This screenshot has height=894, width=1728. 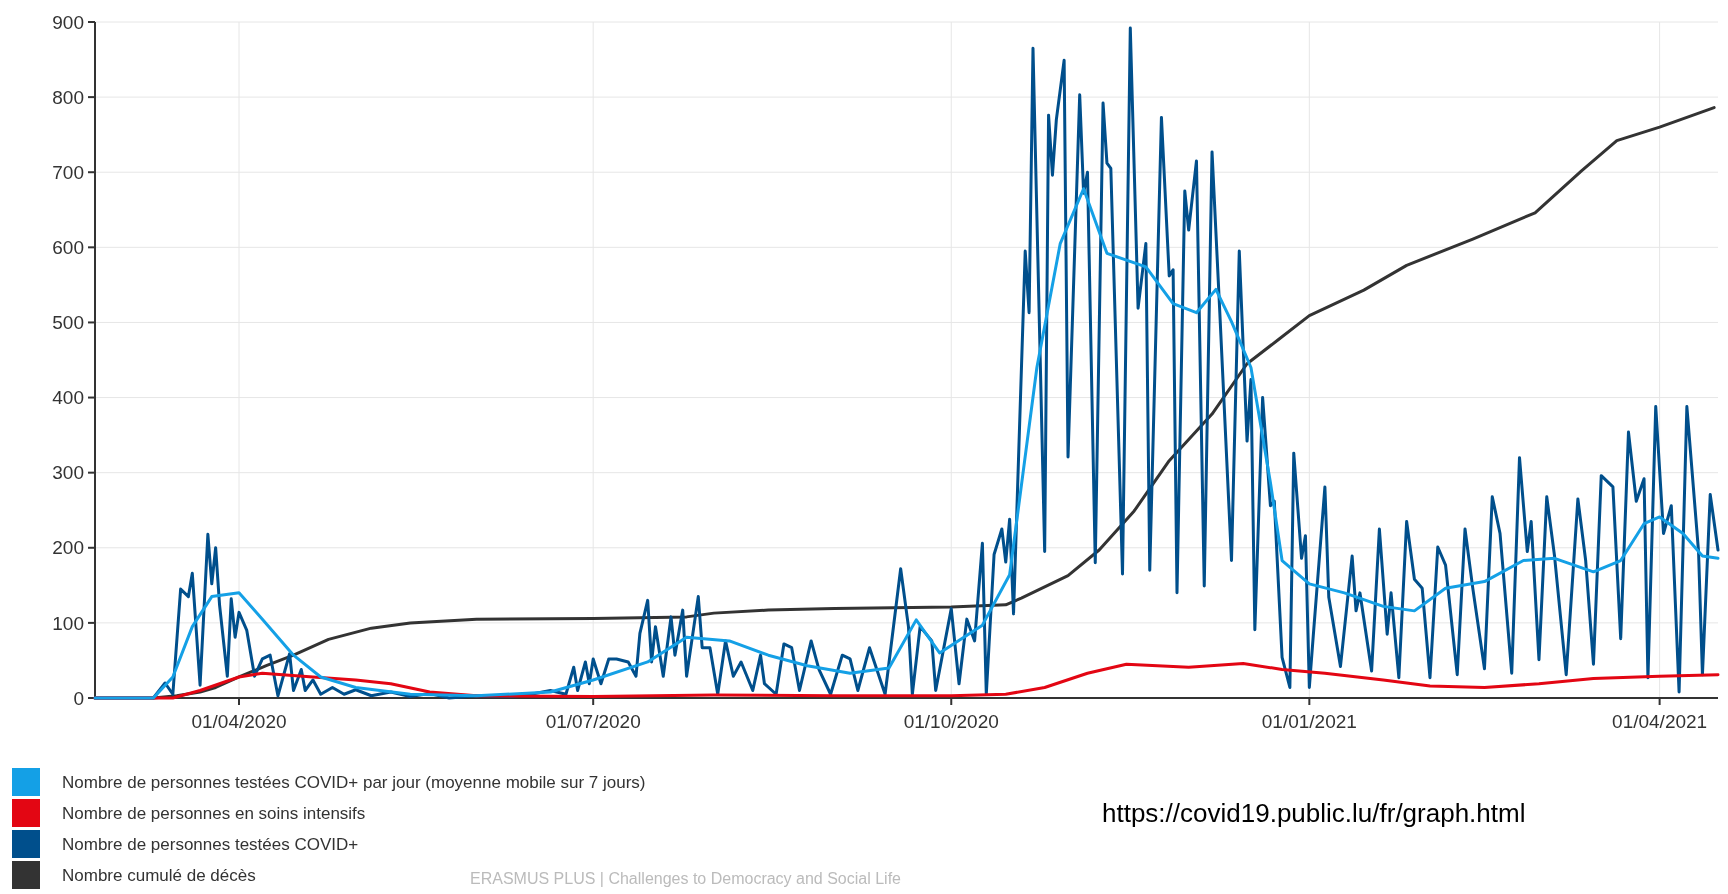 What do you see at coordinates (68, 623) in the screenshot?
I see `y-tick-label: 100` at bounding box center [68, 623].